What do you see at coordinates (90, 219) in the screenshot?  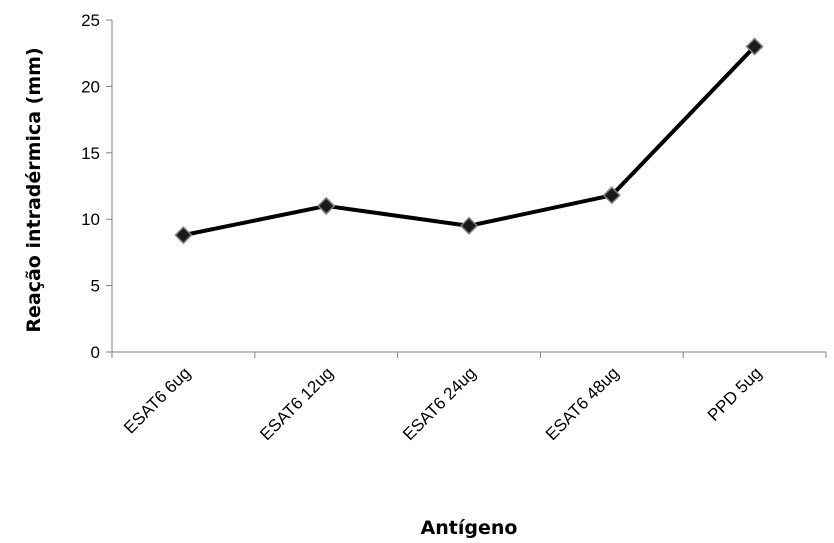 I see `y-tick-label: 10` at bounding box center [90, 219].